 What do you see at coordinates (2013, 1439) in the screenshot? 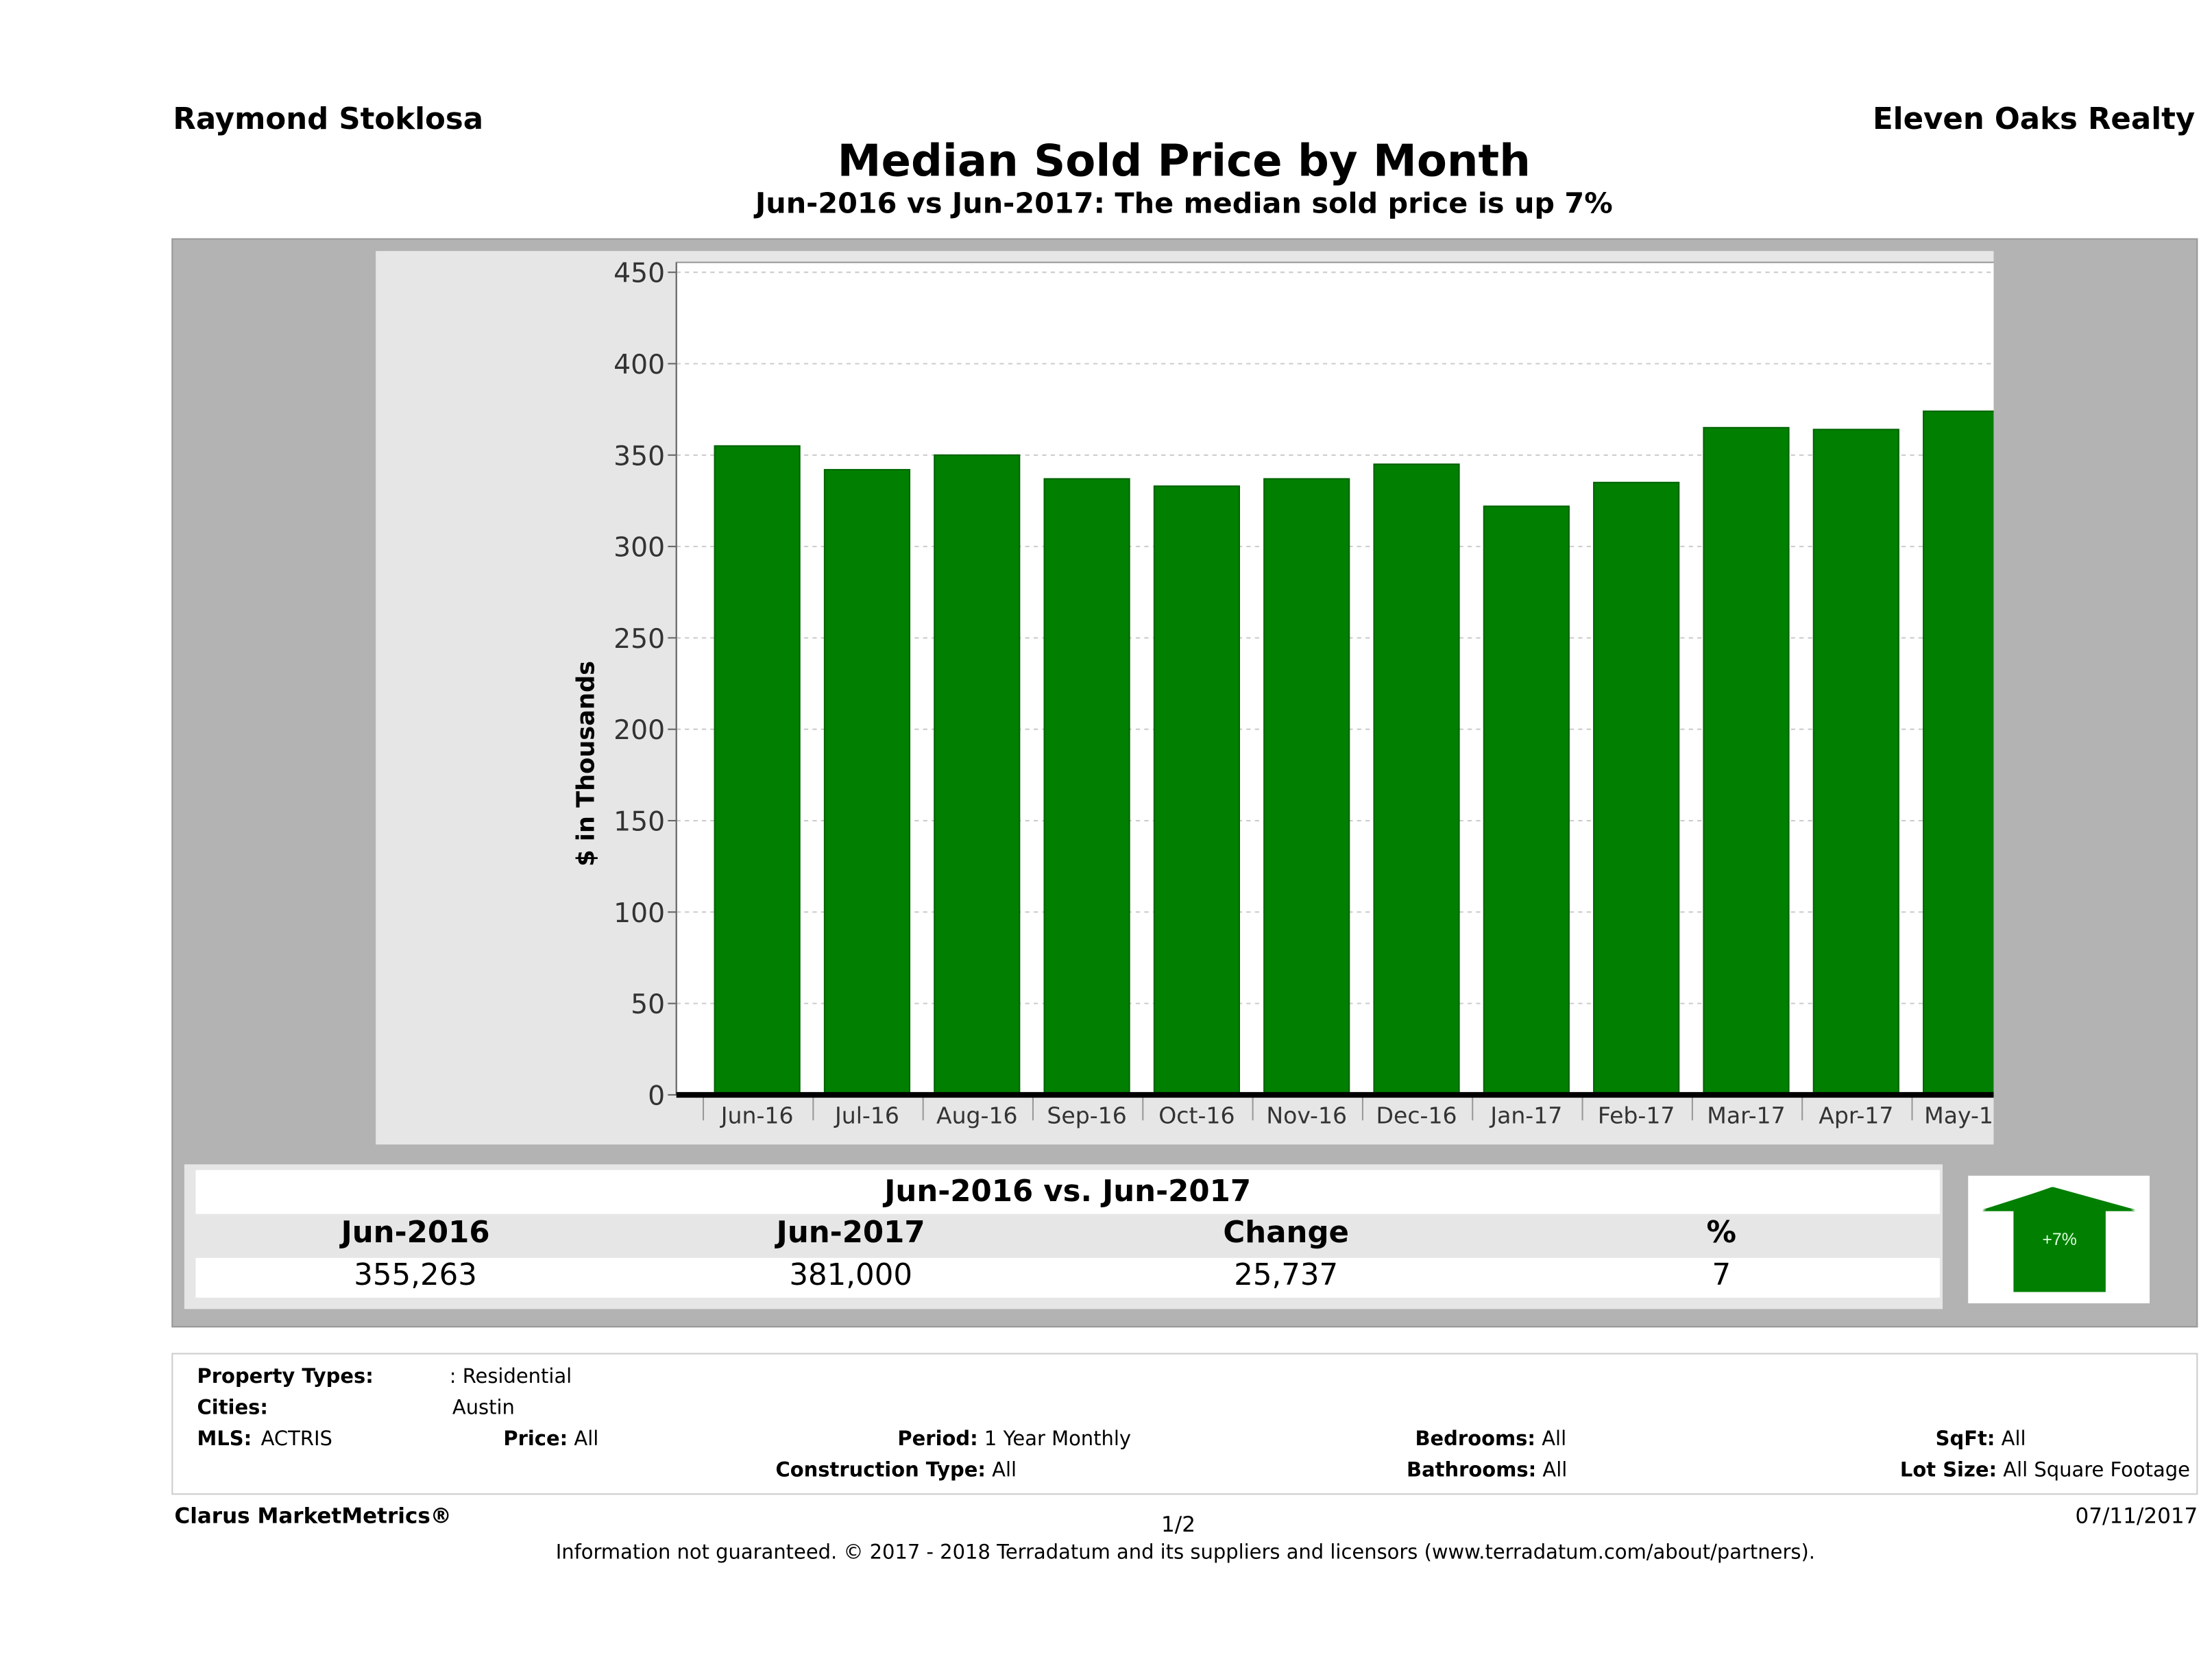
I see `sqft-value: All` at bounding box center [2013, 1439].